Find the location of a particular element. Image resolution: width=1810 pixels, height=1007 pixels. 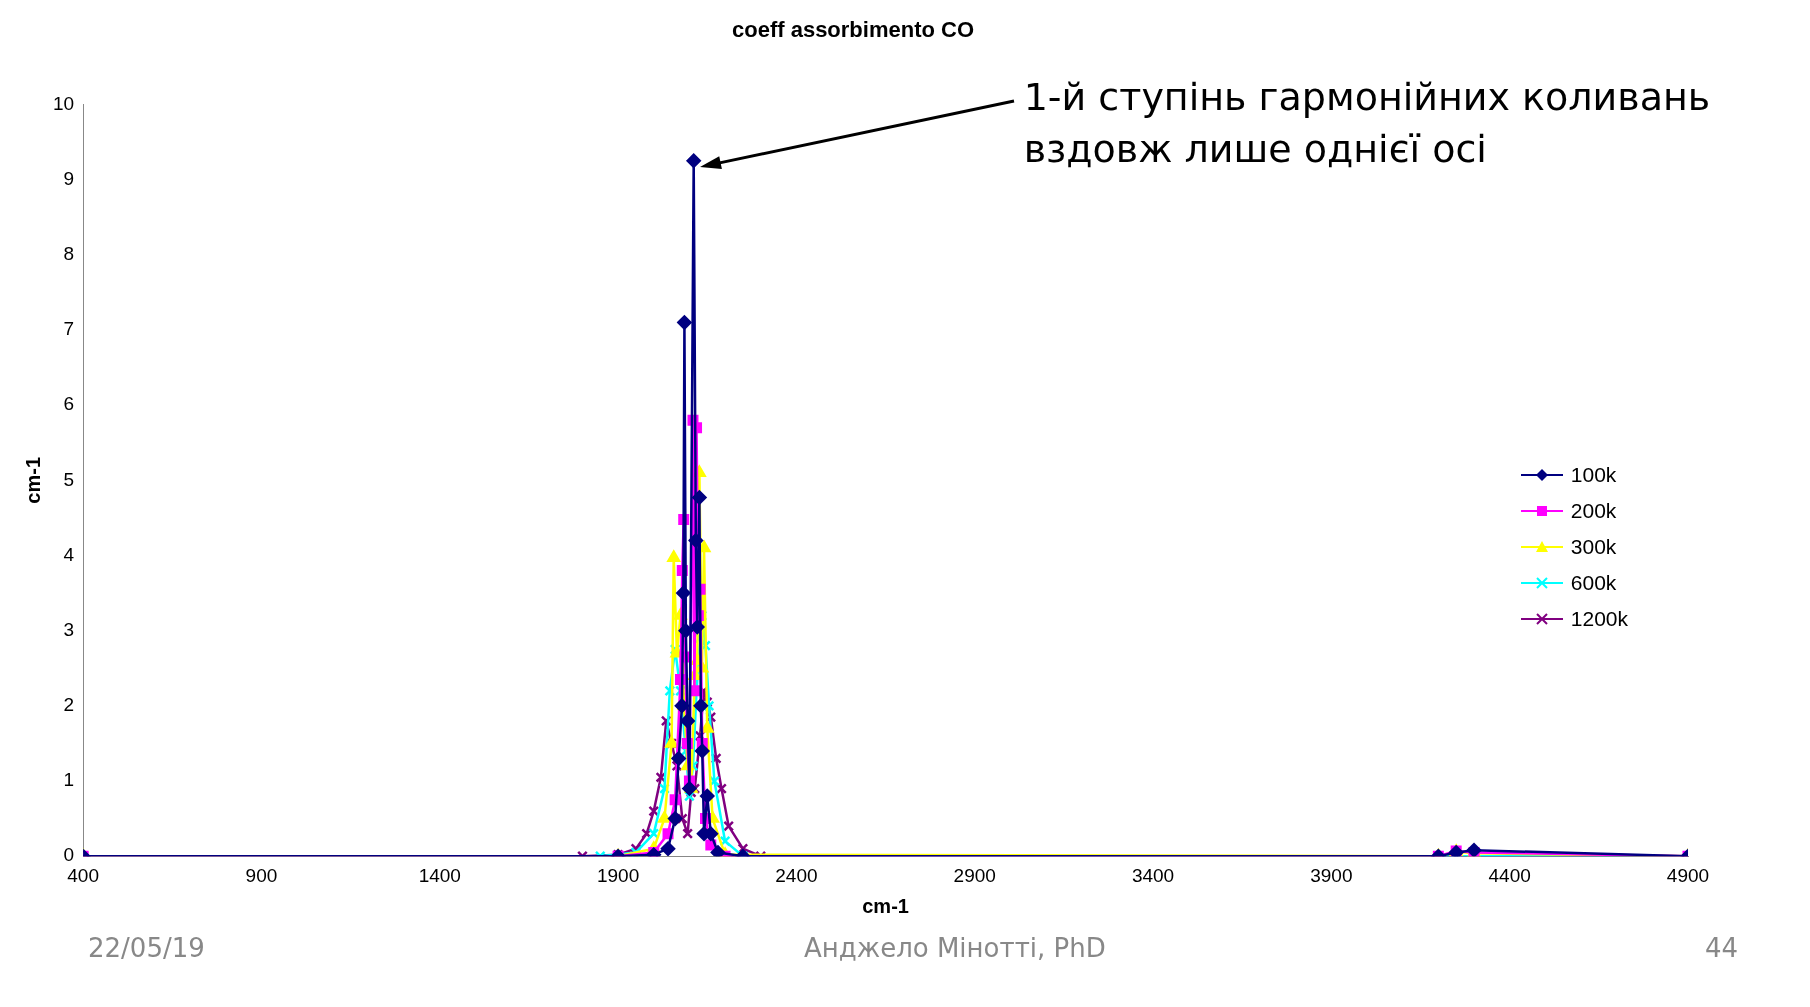

y-axis-title: cm-1 is located at coordinates (32, 480).